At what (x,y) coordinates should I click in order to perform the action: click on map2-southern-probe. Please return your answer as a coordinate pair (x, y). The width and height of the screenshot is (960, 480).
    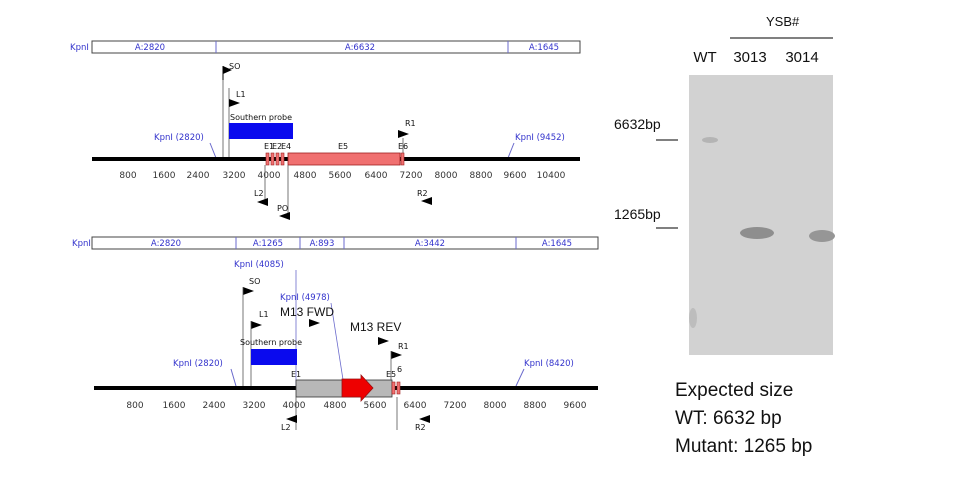
    Looking at the image, I should click on (274, 357).